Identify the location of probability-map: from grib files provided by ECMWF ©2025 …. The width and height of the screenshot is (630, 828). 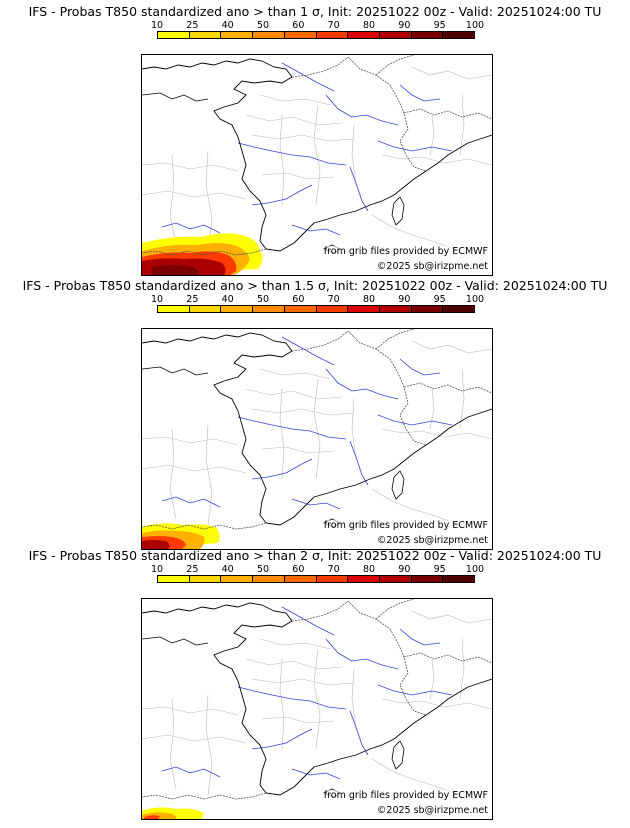
(317, 165).